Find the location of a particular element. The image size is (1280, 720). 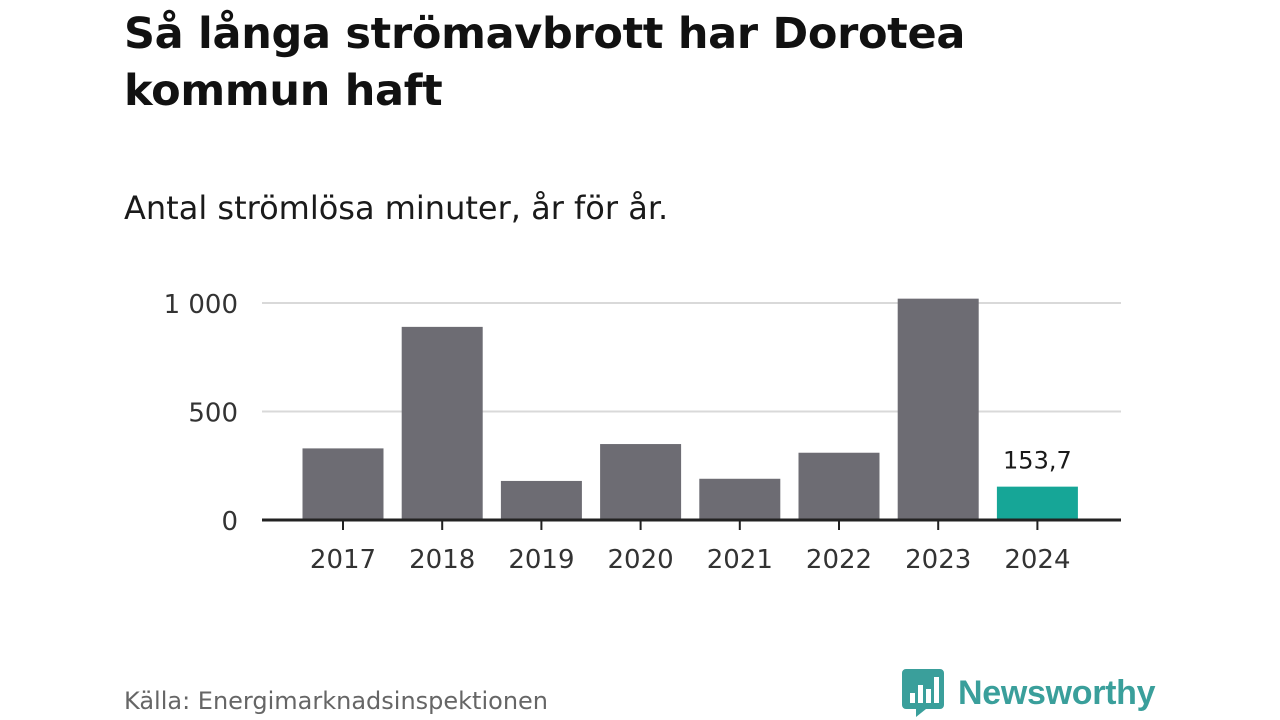

bar-2023 is located at coordinates (938, 409).